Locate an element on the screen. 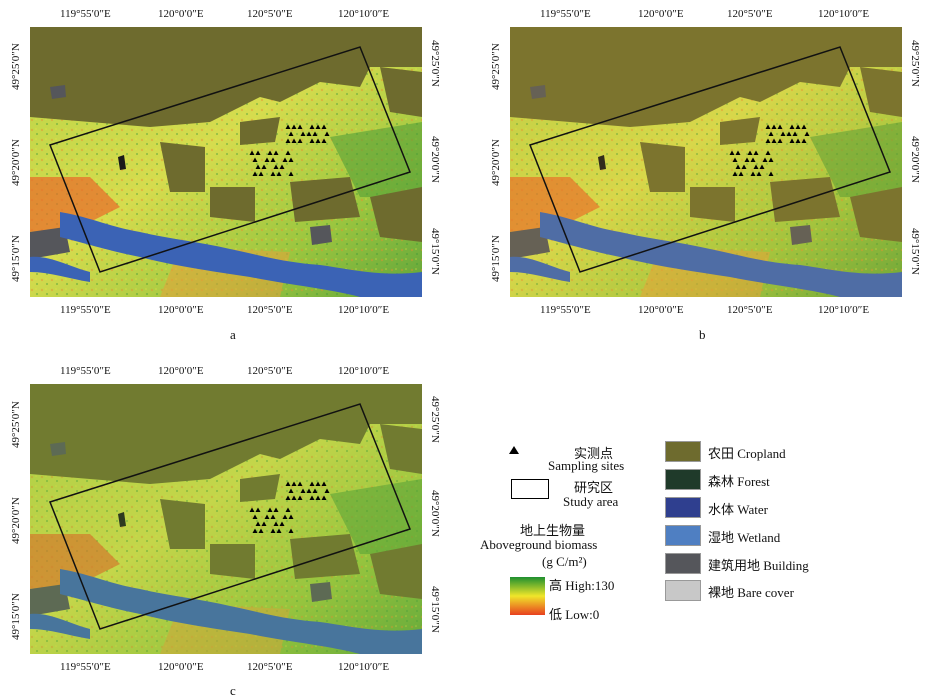  y-tick-right-a-1: 49°25′0″N is located at coordinates (435, 63).